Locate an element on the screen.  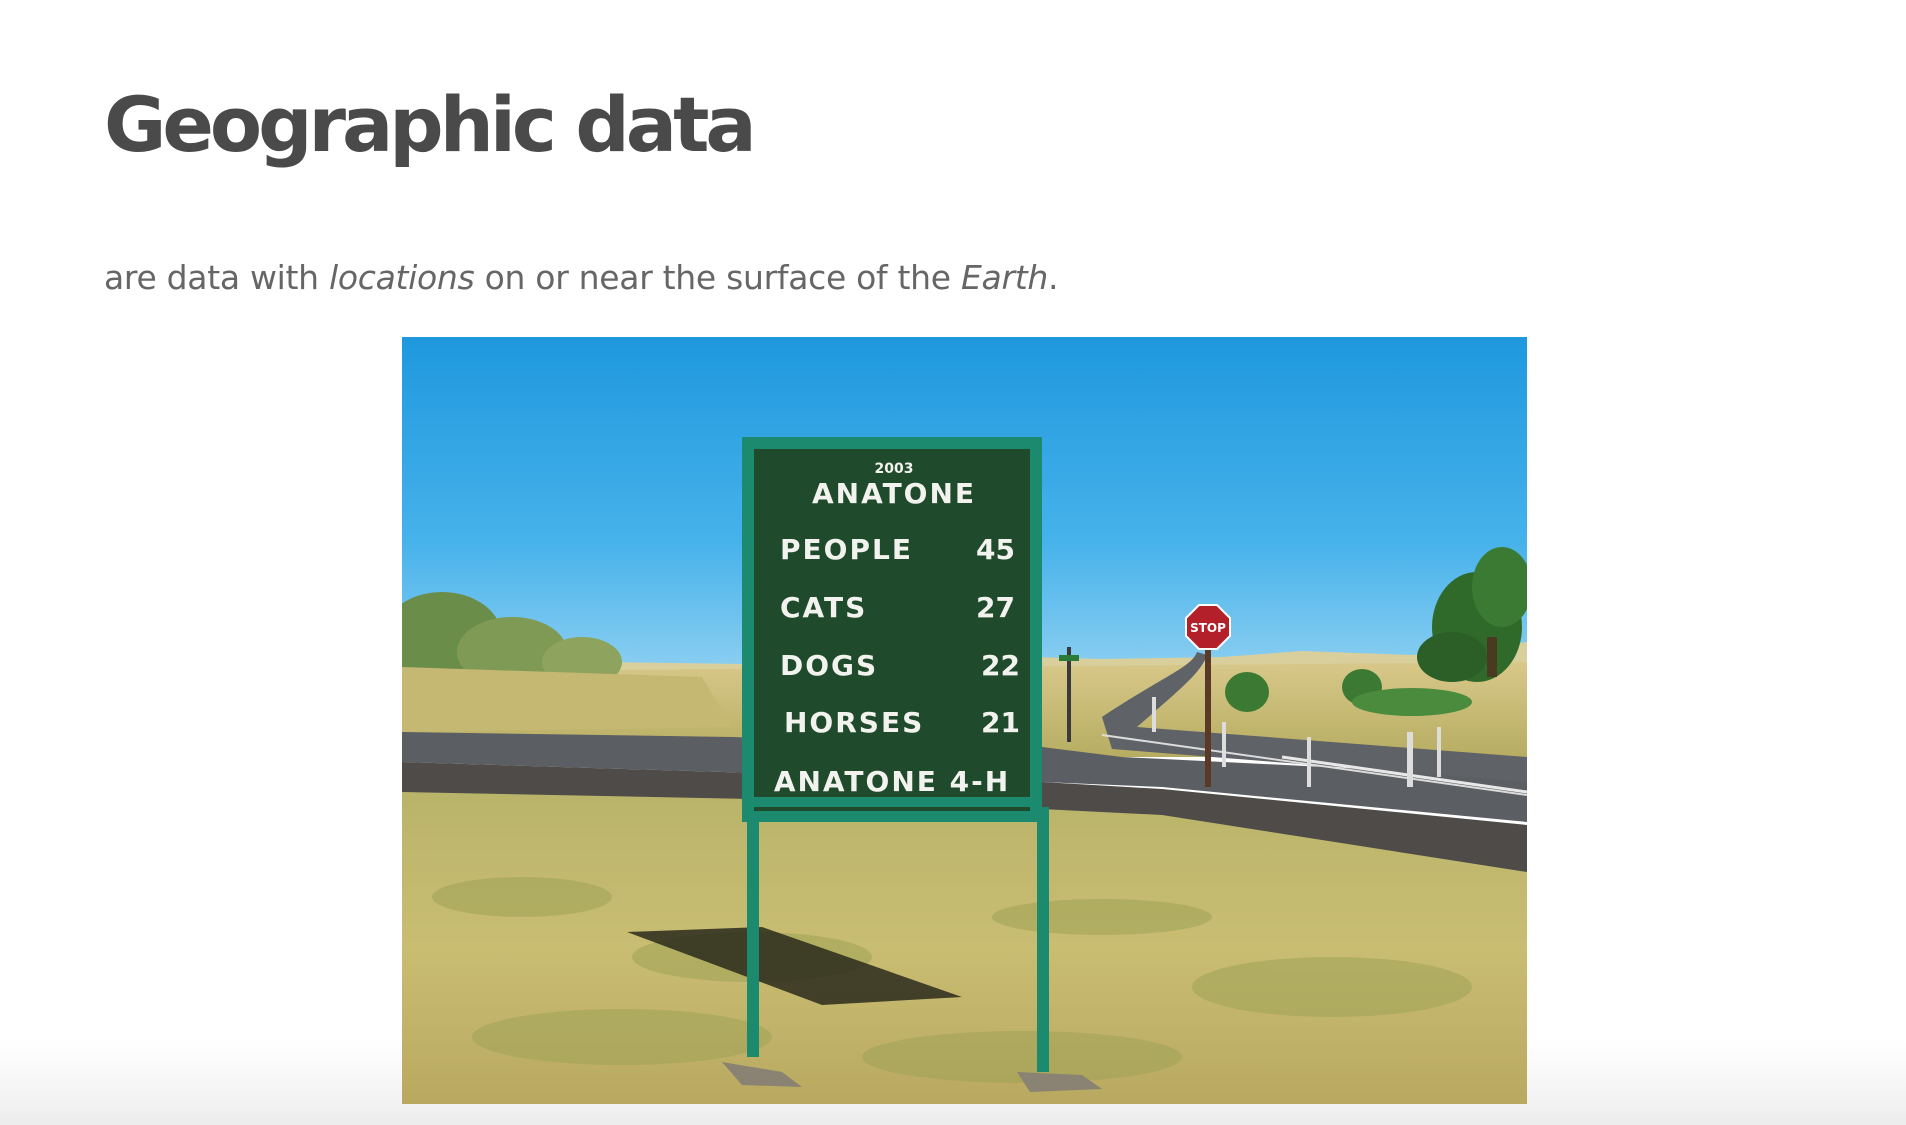
sign-row-value: 45 is located at coordinates (995, 549).